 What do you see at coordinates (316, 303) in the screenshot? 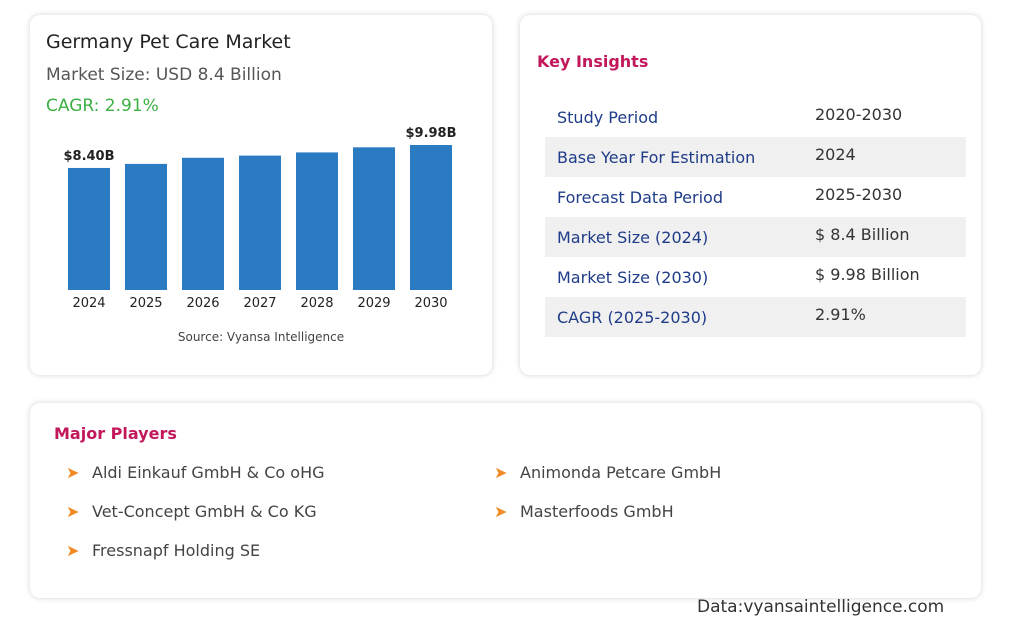
I see `x-tick-label: 2028` at bounding box center [316, 303].